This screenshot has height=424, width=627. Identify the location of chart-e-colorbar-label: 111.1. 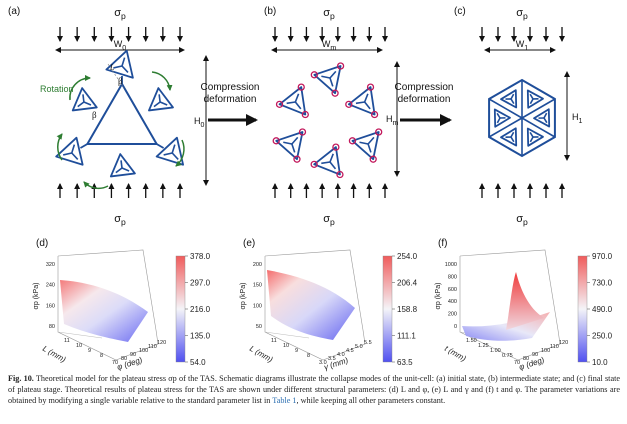
(406, 336).